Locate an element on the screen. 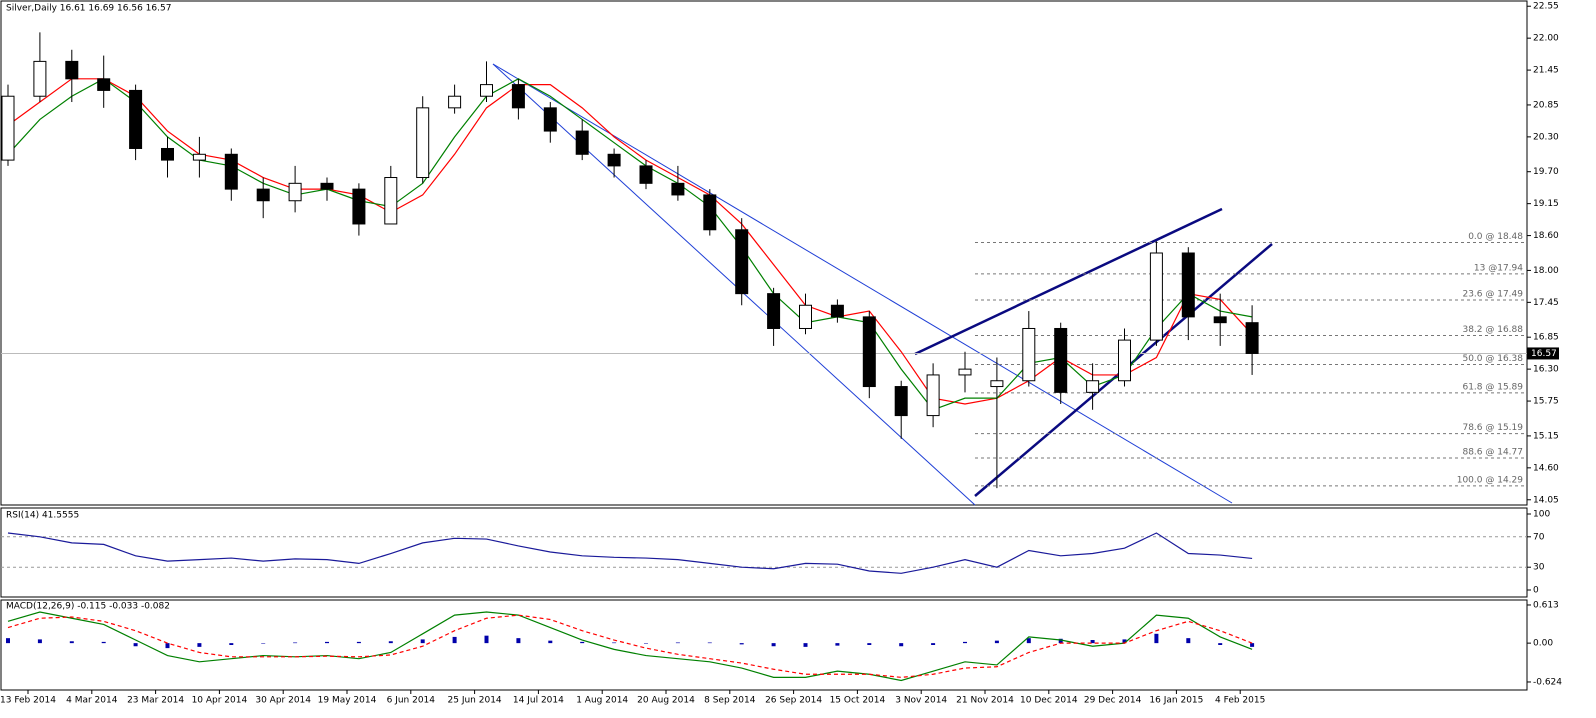 Image resolution: width=1596 pixels, height=718 pixels. y-tick-label: 15.75 is located at coordinates (1546, 402).